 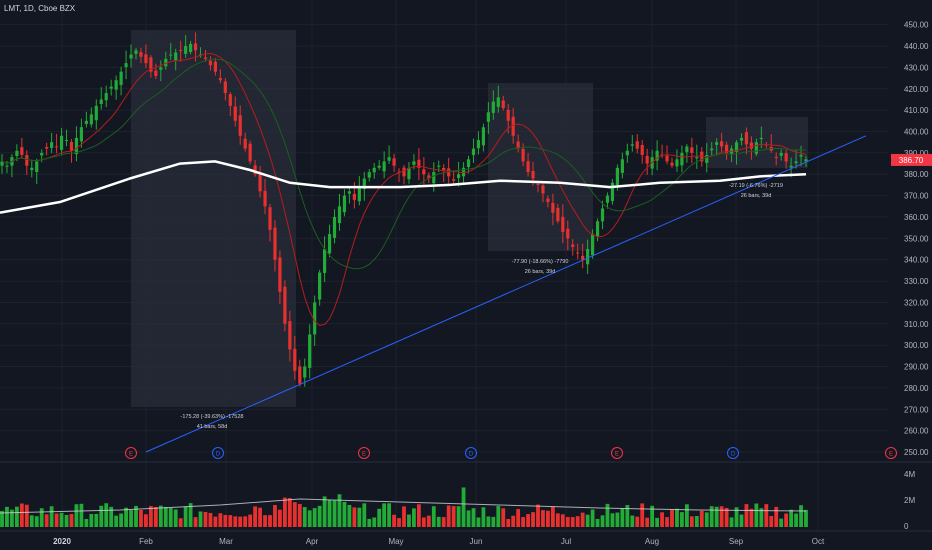 I want to click on x-tick-label: Aug, so click(x=652, y=541).